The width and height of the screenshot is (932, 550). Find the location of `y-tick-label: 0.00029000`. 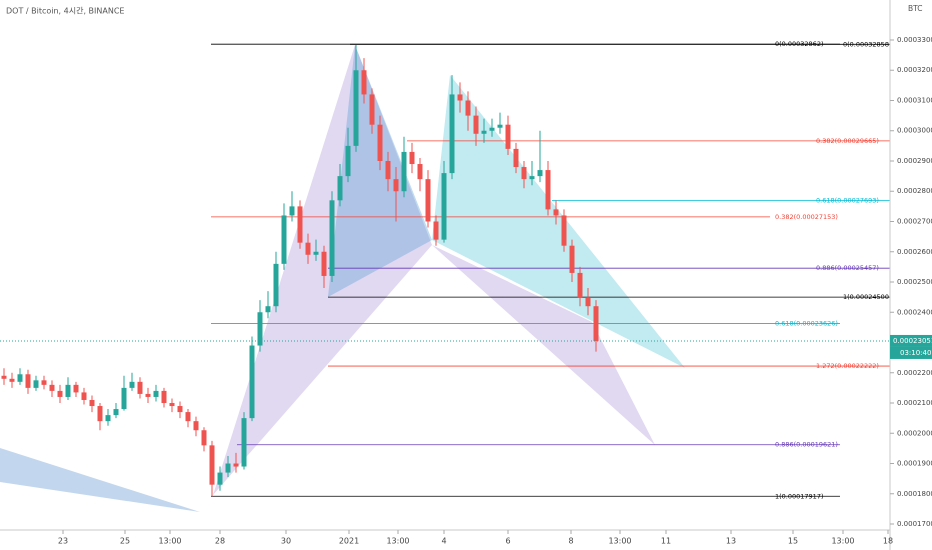

y-tick-label: 0.00029000 is located at coordinates (914, 161).